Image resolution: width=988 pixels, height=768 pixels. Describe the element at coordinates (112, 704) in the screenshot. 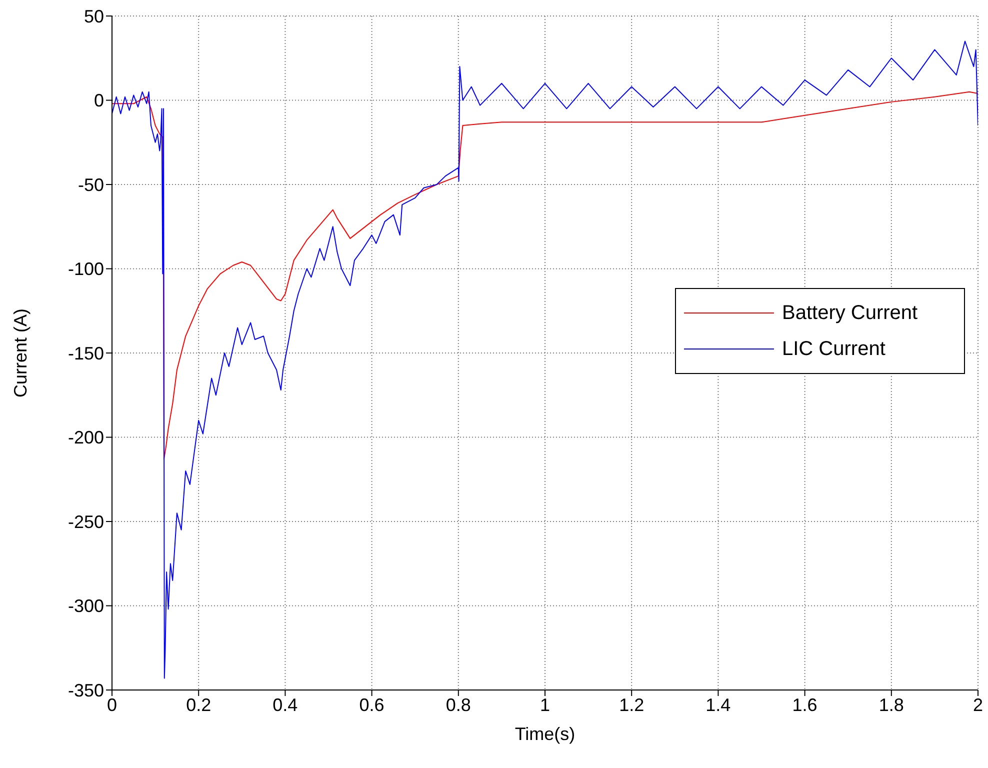

I see `x-tick-label: 0` at that location.